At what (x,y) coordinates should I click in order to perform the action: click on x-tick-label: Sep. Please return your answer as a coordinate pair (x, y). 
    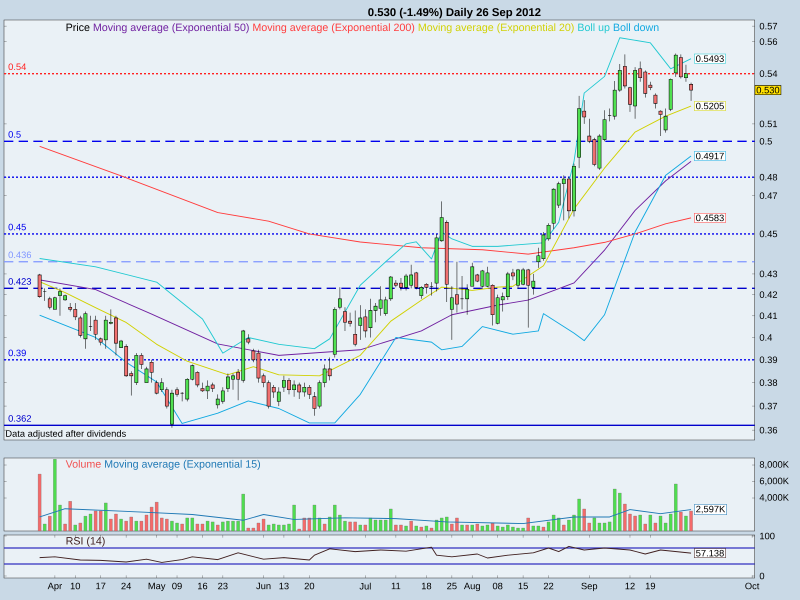
    Looking at the image, I should click on (589, 587).